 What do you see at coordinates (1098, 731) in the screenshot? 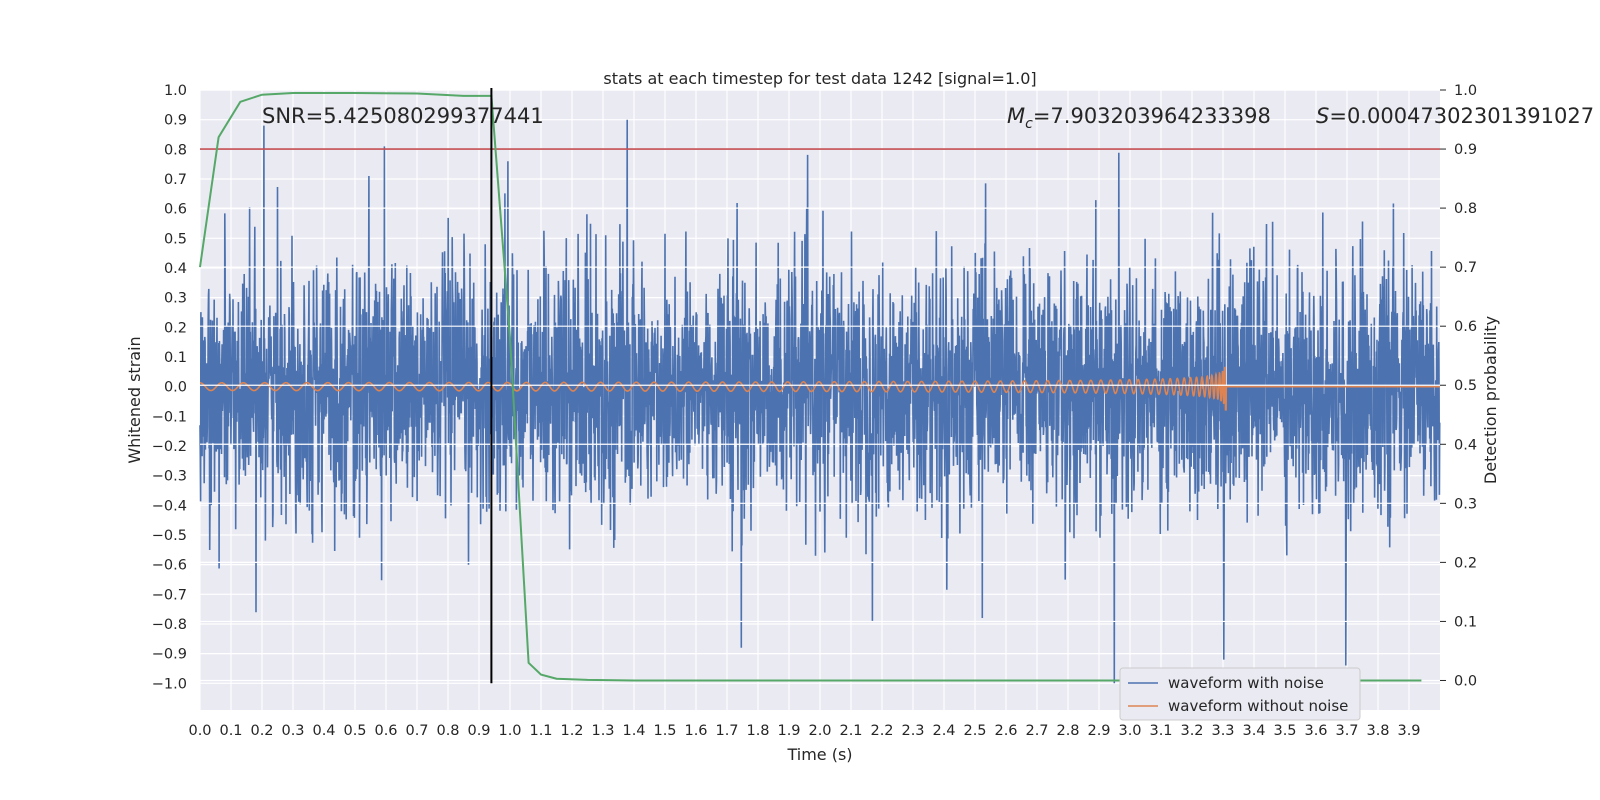
I see `x-tick-label: 2.9` at bounding box center [1098, 731].